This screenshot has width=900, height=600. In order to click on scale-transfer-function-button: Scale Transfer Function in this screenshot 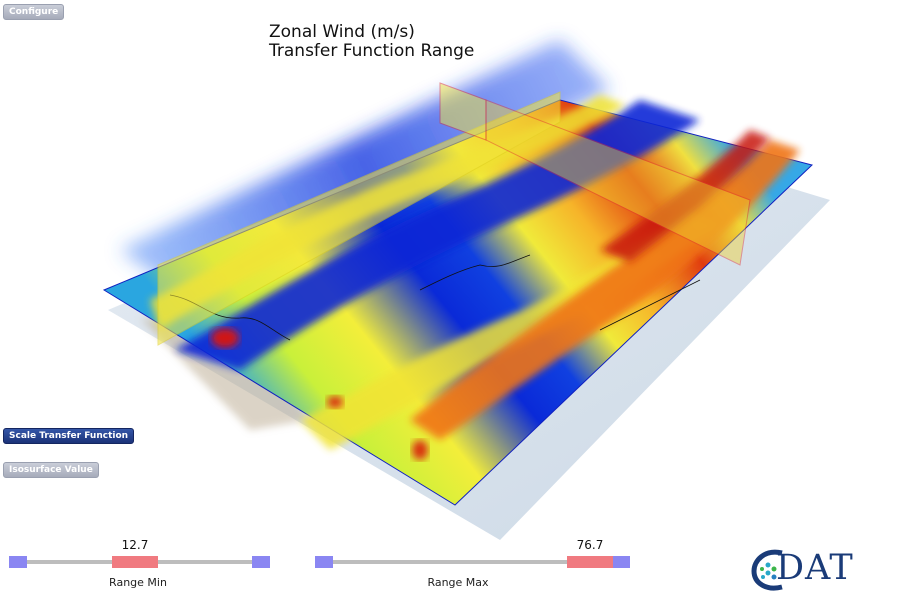, I will do `click(69, 436)`.